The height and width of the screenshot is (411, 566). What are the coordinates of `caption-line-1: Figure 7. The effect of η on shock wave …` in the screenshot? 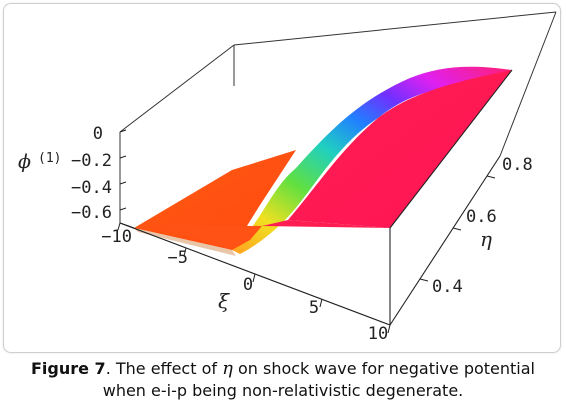 It's located at (283, 369).